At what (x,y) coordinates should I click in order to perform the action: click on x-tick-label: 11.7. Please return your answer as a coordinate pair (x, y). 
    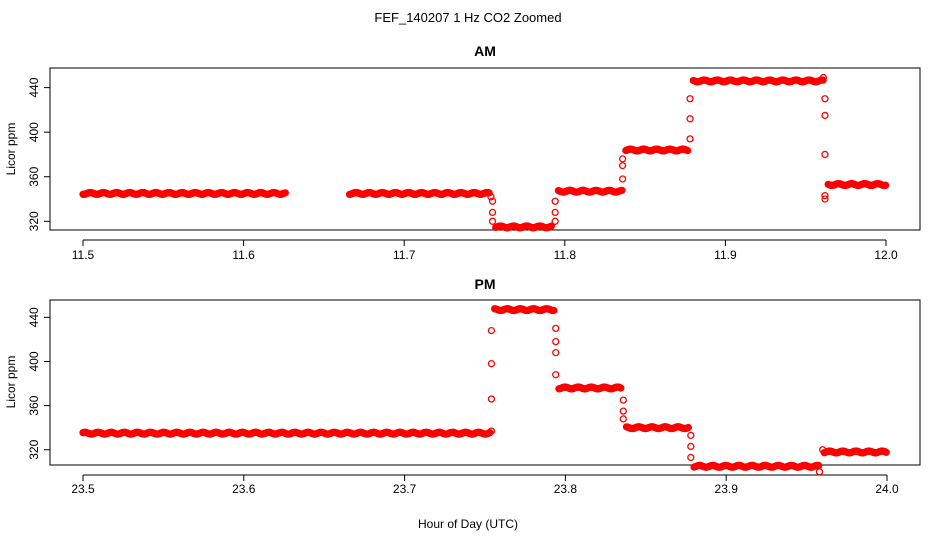
    Looking at the image, I should click on (404, 255).